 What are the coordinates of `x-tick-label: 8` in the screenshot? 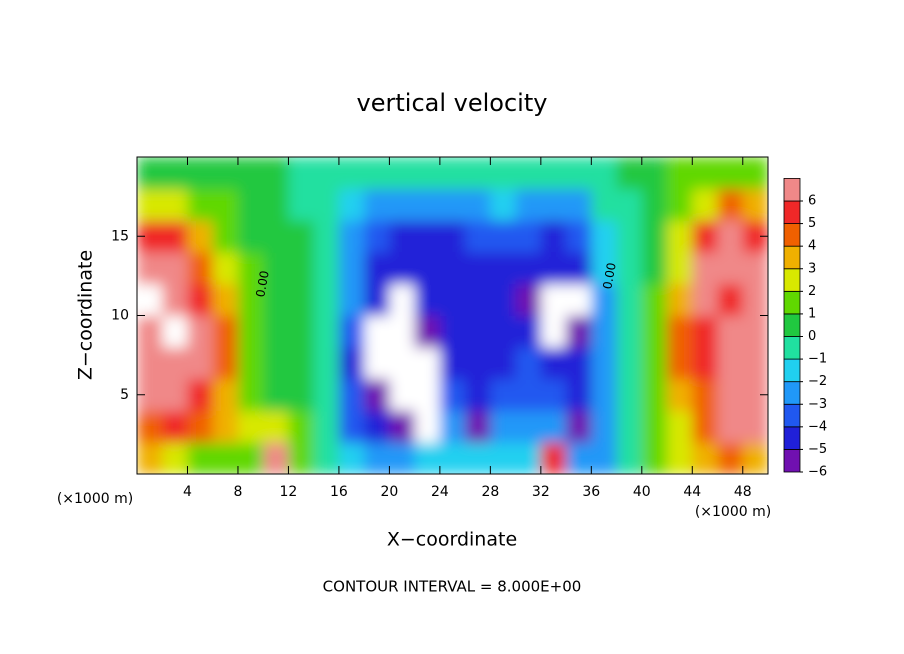 It's located at (237, 492).